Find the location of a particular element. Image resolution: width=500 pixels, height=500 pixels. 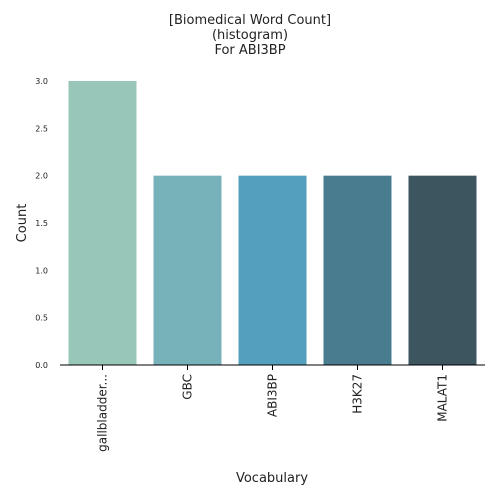

y-tick-label-2: 1.0 is located at coordinates (41, 270).